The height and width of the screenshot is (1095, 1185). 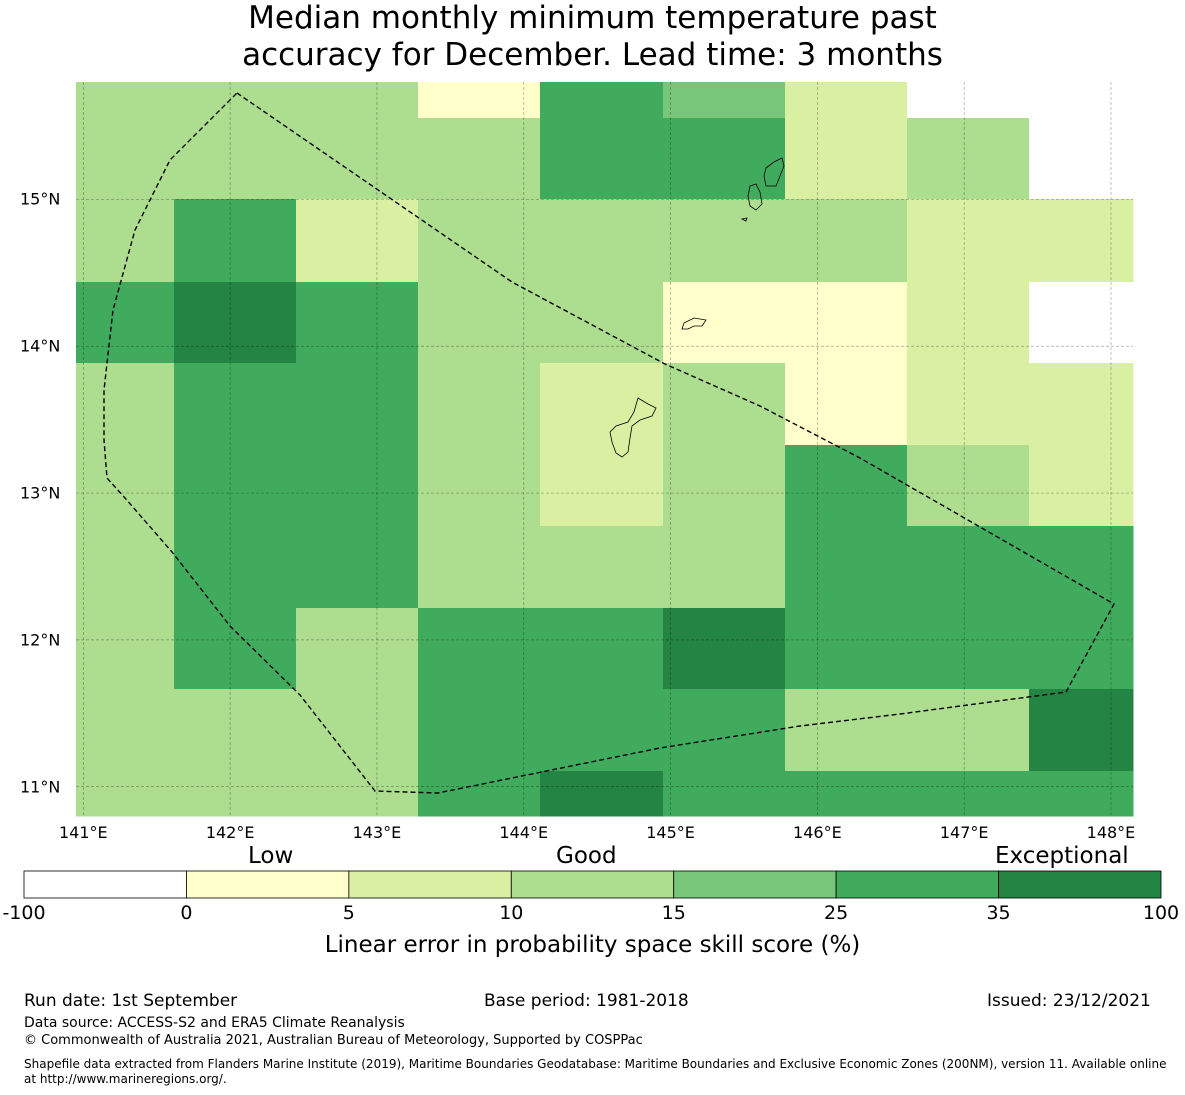 What do you see at coordinates (524, 832) in the screenshot?
I see `lon-tick-label: 144°E` at bounding box center [524, 832].